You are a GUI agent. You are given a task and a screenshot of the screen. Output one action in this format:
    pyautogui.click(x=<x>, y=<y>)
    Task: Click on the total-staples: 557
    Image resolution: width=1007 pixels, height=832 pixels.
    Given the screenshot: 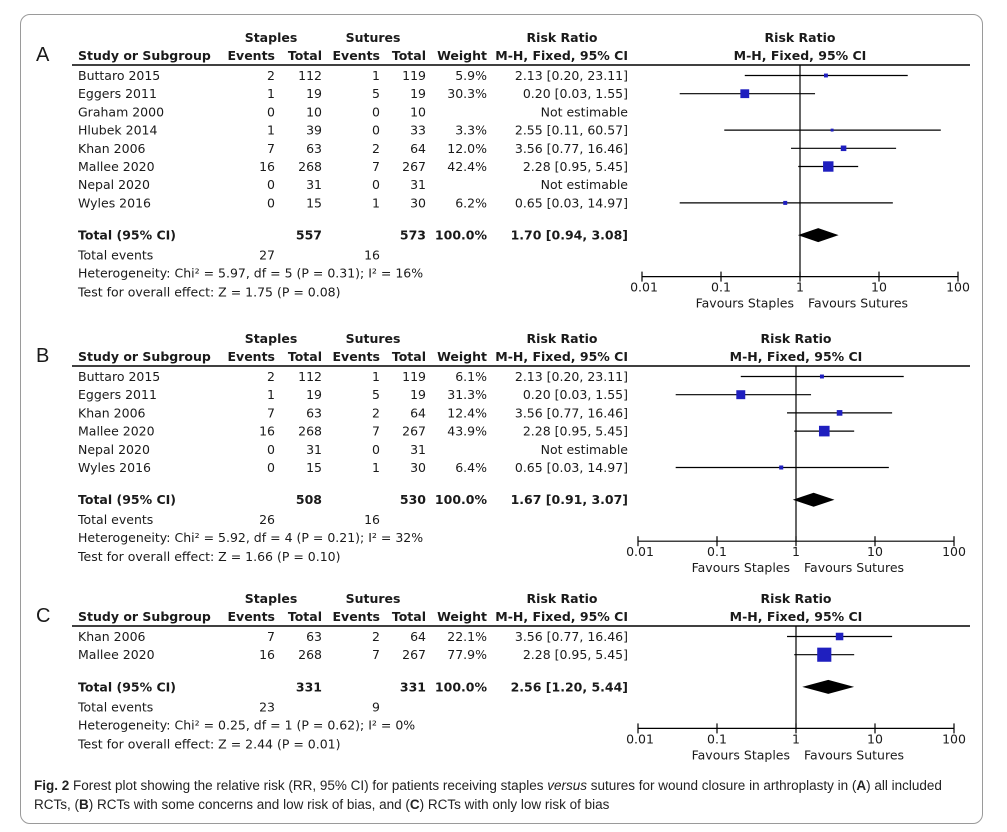 What is the action you would take?
    pyautogui.click(x=309, y=235)
    